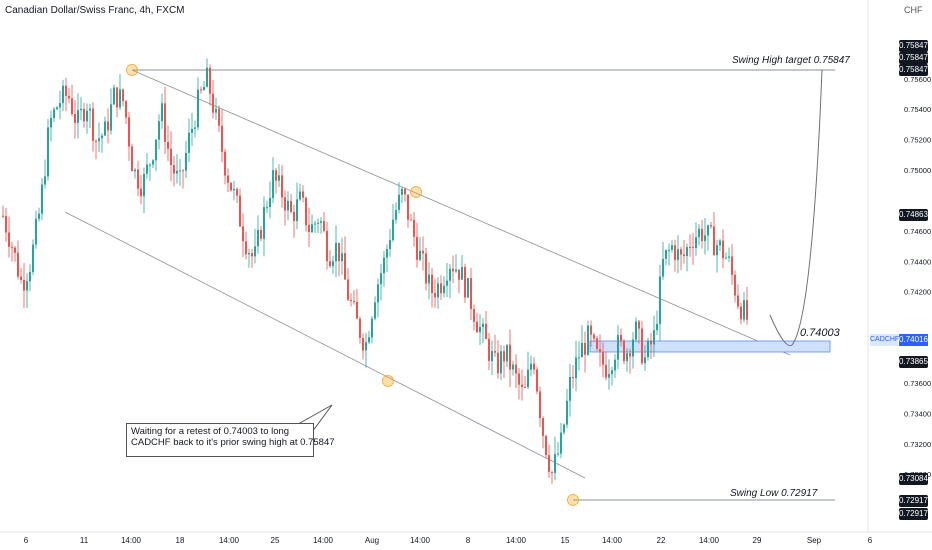 Image resolution: width=932 pixels, height=550 pixels. Describe the element at coordinates (917, 444) in the screenshot. I see `y-tick-label: 0.73200` at that location.